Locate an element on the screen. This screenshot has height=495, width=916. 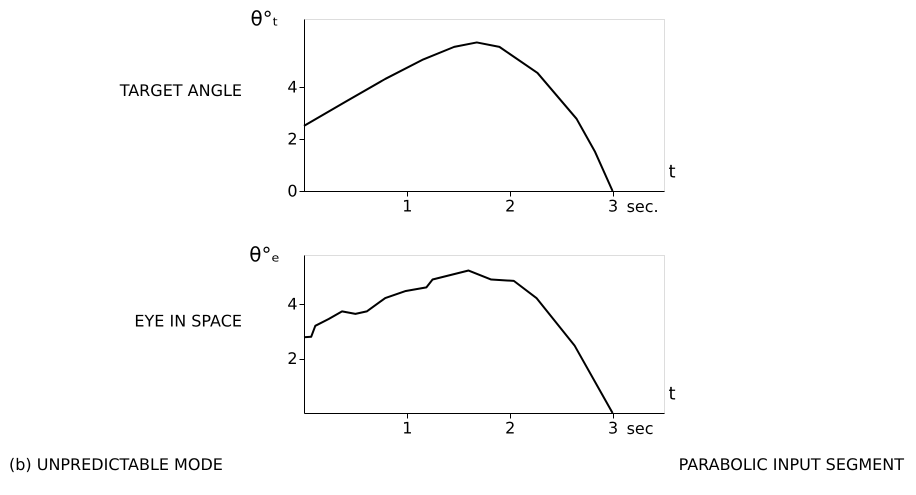
y-axis-title: θ°ₜ is located at coordinates (264, 18).